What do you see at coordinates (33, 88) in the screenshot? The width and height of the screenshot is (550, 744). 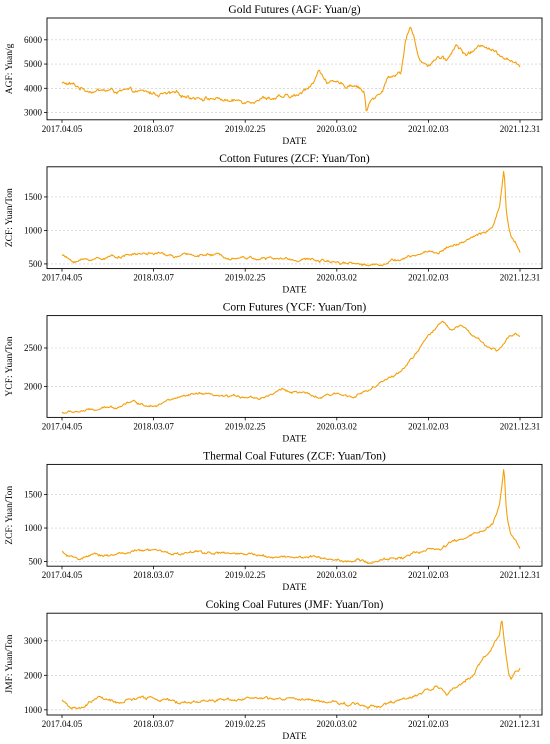 I see `y-tick-label: 4000` at bounding box center [33, 88].